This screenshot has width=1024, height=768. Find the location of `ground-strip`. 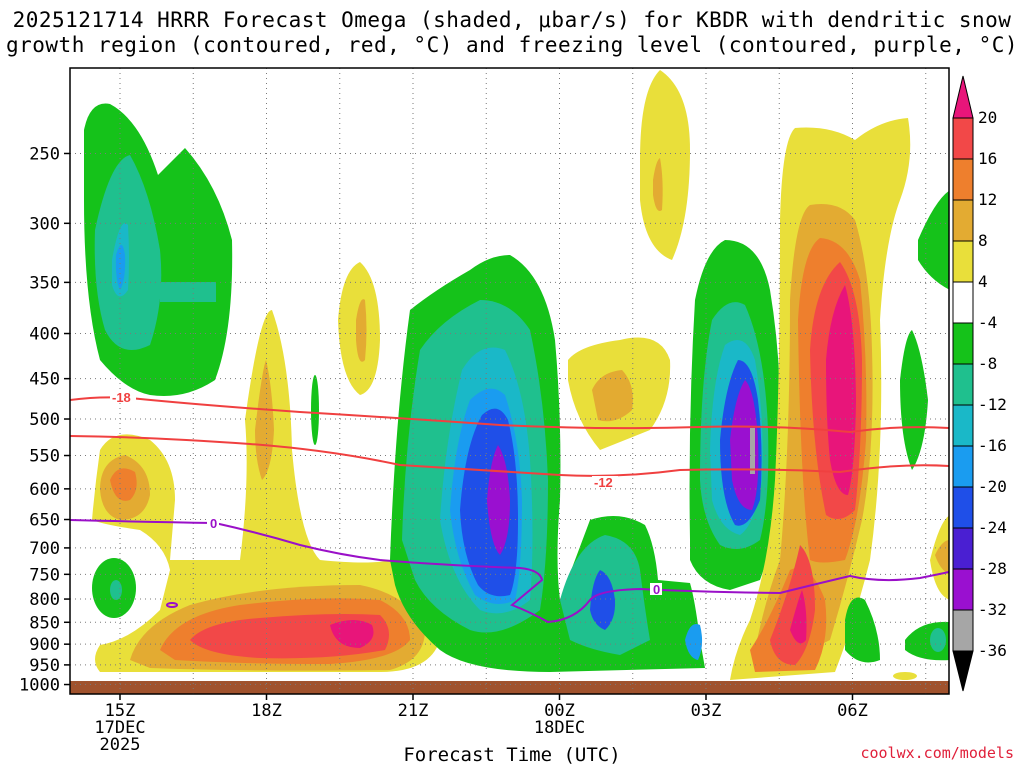

ground-strip is located at coordinates (509, 687).